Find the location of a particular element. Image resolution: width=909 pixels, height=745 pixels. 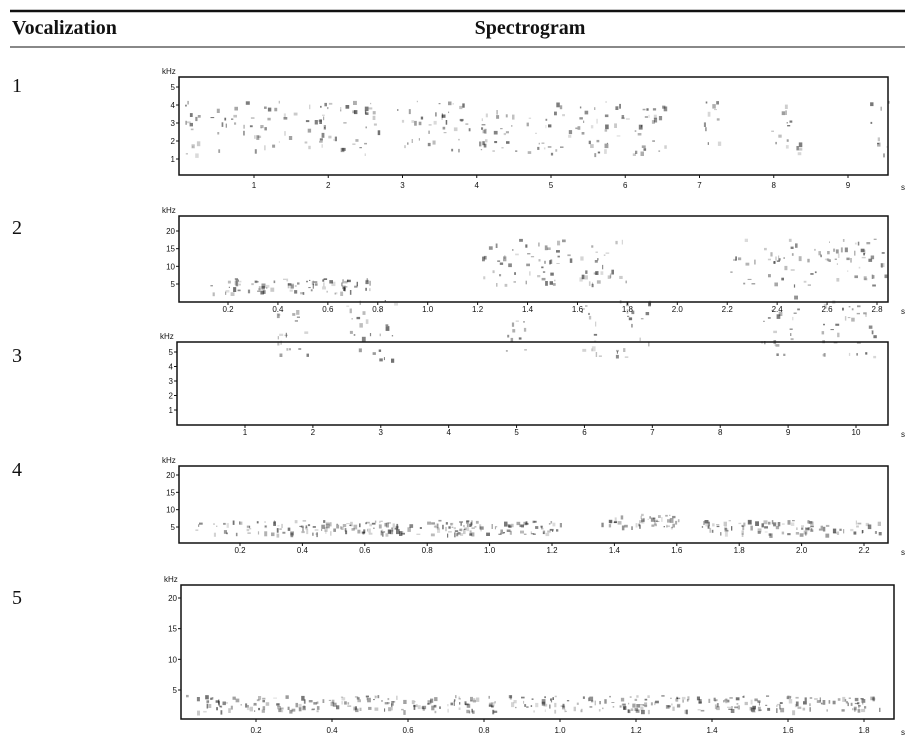

x-tick-label: 1.2 is located at coordinates (478, 309).